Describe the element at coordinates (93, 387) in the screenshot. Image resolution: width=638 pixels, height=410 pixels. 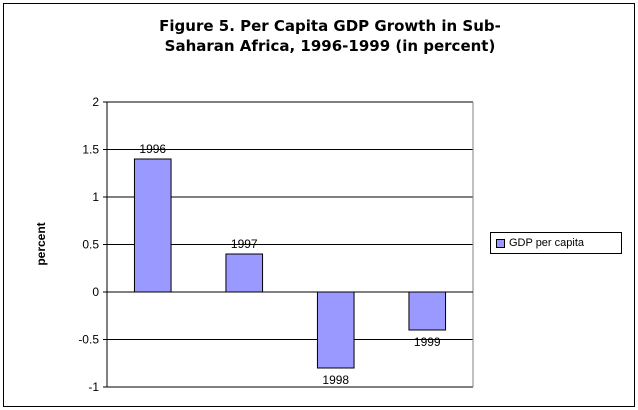
I see `y-tick-label: -1` at that location.